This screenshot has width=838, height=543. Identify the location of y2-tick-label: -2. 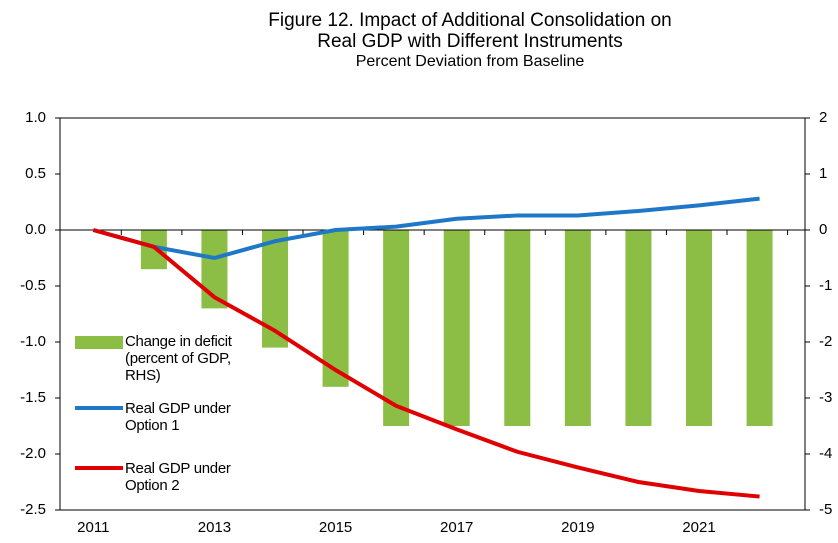
(825, 341).